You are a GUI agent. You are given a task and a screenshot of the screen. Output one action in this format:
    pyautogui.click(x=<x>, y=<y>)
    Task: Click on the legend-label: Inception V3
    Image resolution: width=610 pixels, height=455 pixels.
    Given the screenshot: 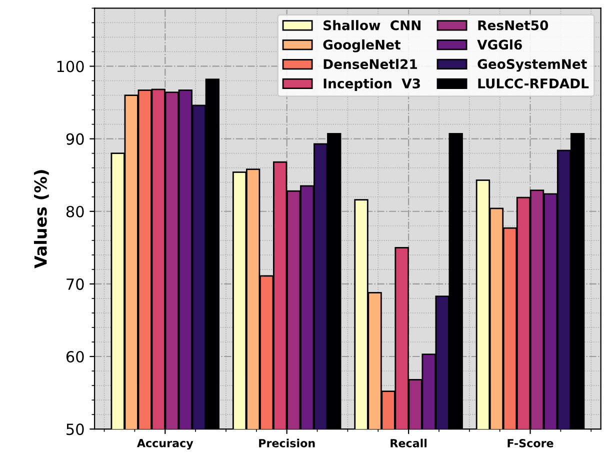 What is the action you would take?
    pyautogui.click(x=372, y=85)
    